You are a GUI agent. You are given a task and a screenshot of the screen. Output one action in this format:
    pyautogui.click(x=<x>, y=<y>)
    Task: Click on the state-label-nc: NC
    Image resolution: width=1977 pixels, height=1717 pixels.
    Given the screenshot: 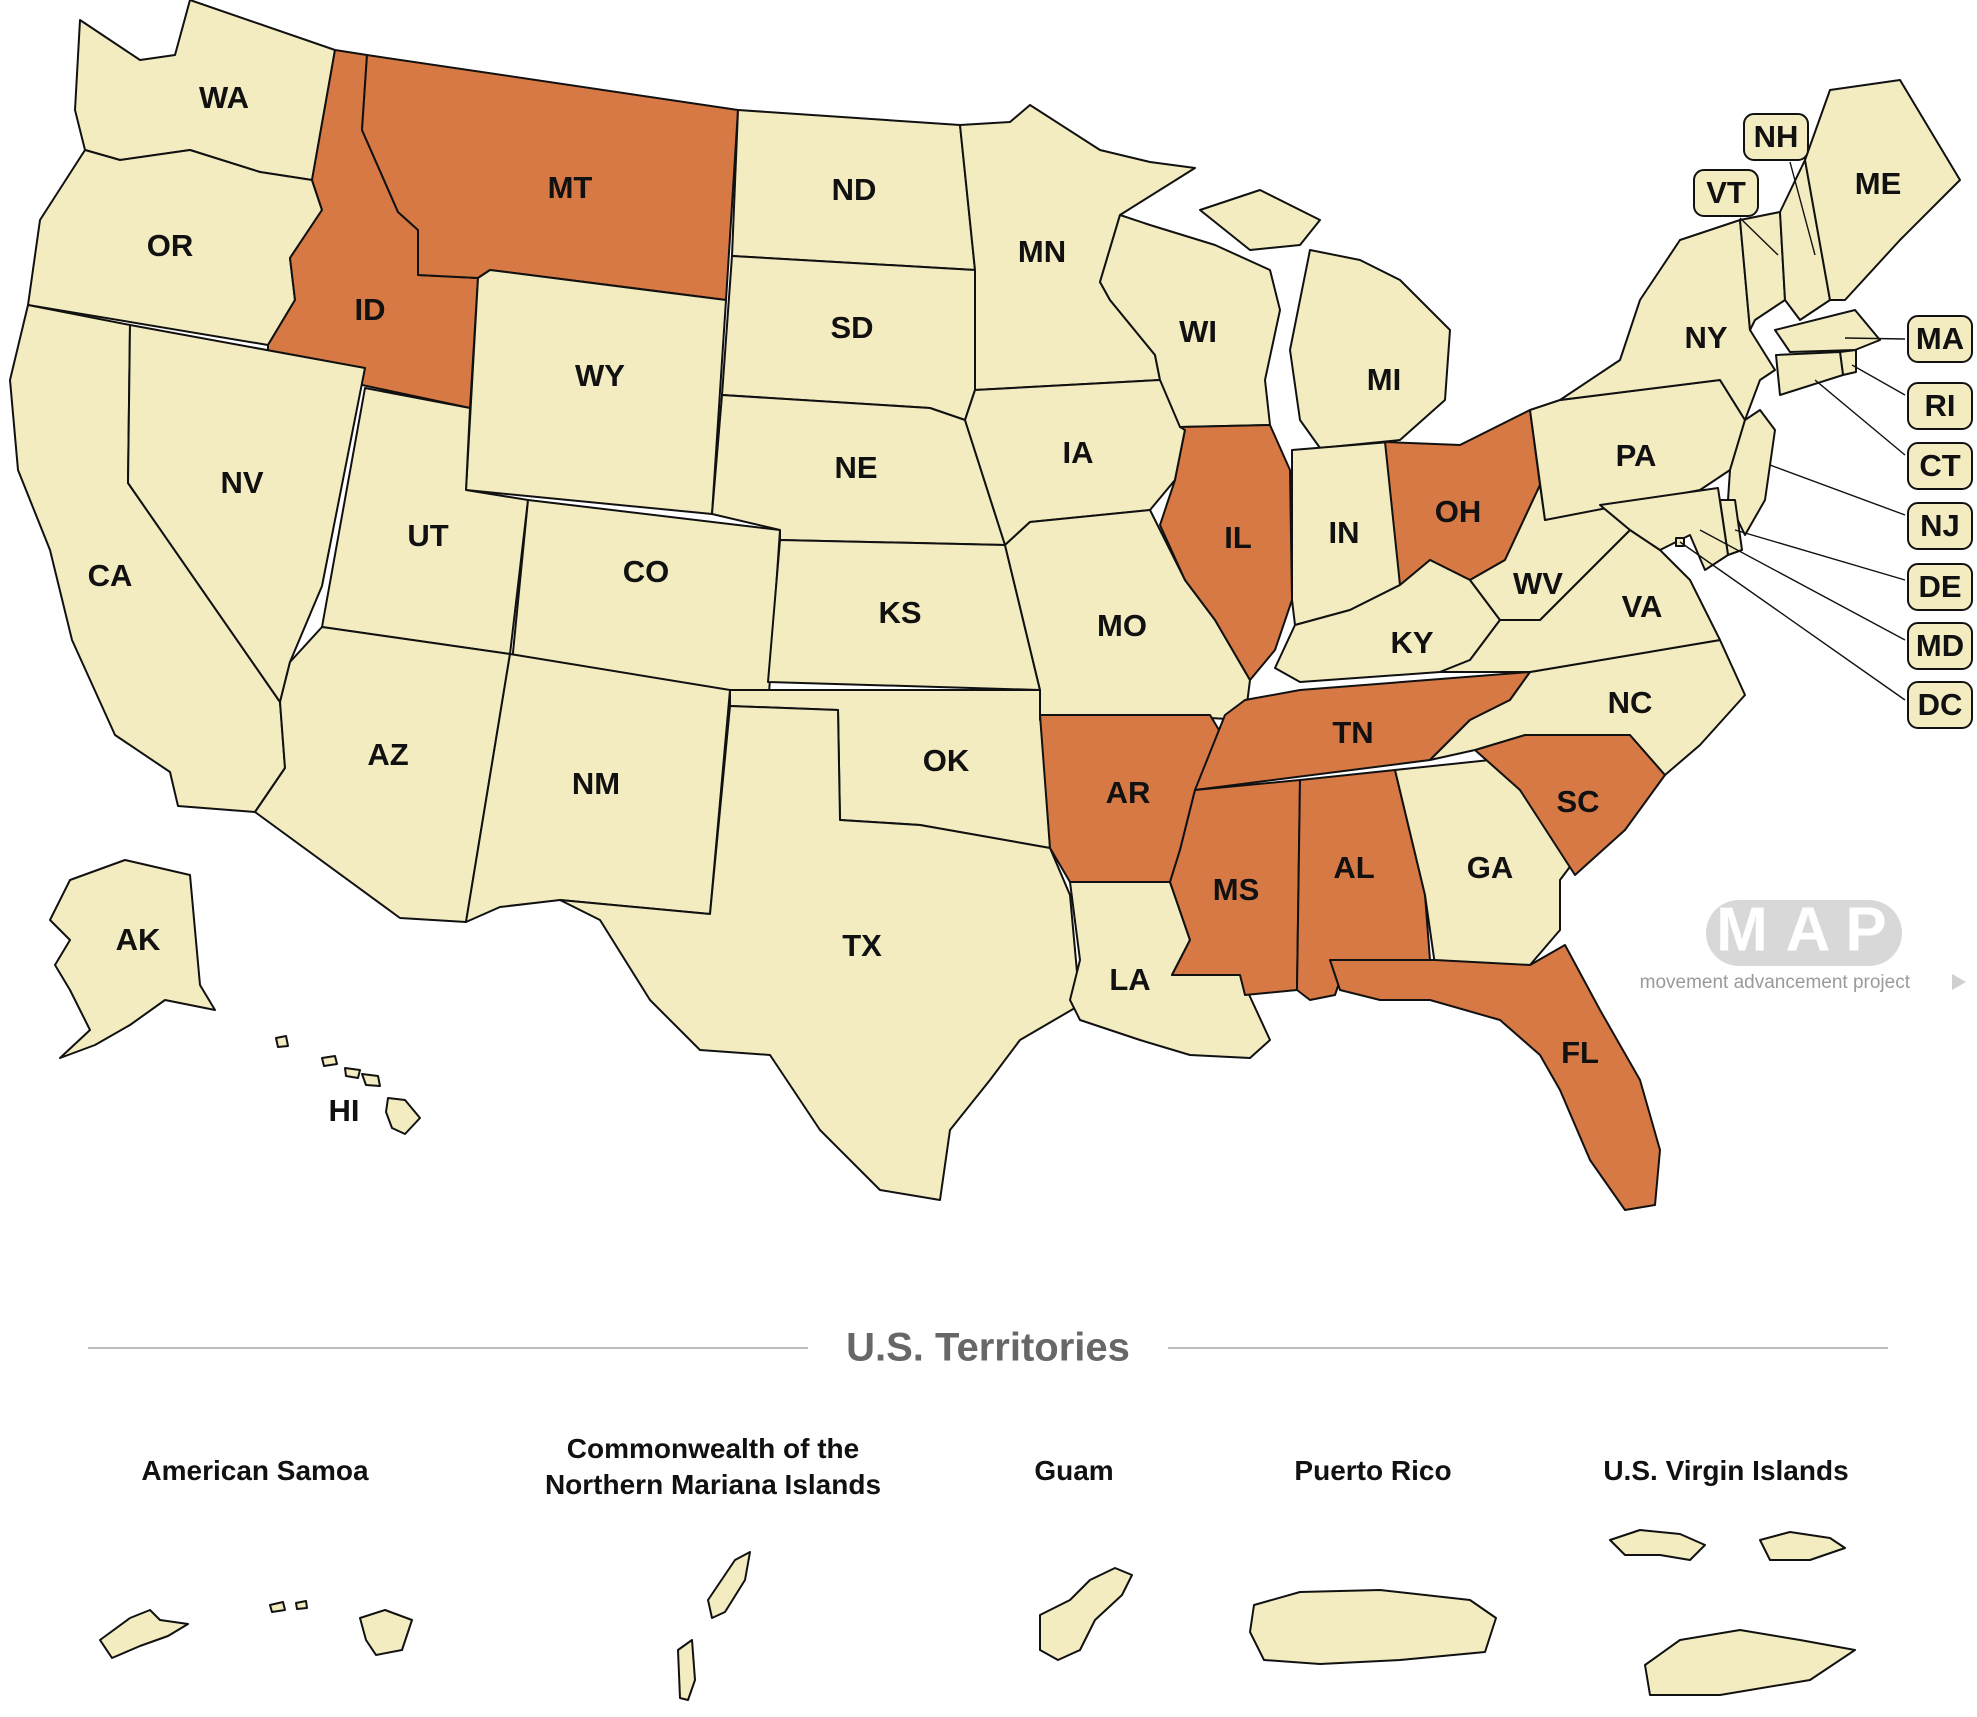 What is the action you would take?
    pyautogui.click(x=1630, y=702)
    